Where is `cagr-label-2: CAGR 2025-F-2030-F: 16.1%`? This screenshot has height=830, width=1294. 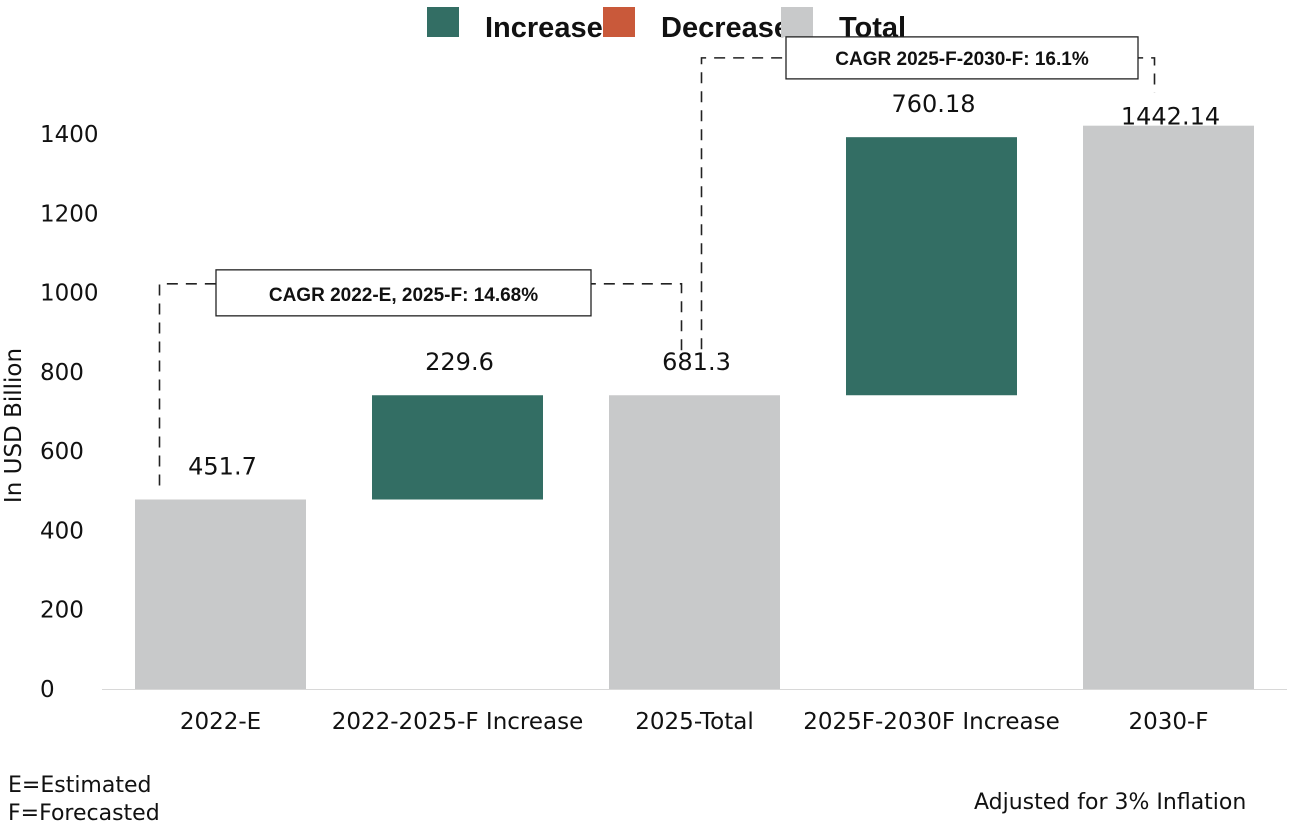 cagr-label-2: CAGR 2025-F-2030-F: 16.1% is located at coordinates (962, 59).